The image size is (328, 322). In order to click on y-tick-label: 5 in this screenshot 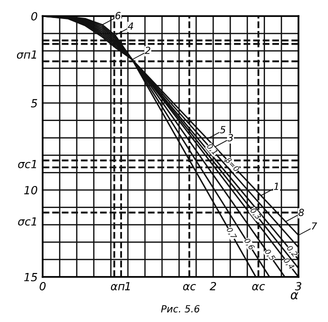, I will do `click(34, 103)`.